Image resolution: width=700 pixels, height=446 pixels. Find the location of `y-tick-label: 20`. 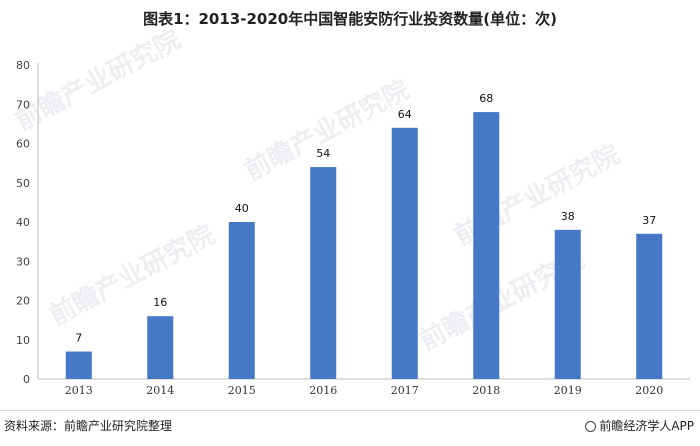

y-tick-label: 20 is located at coordinates (23, 301).